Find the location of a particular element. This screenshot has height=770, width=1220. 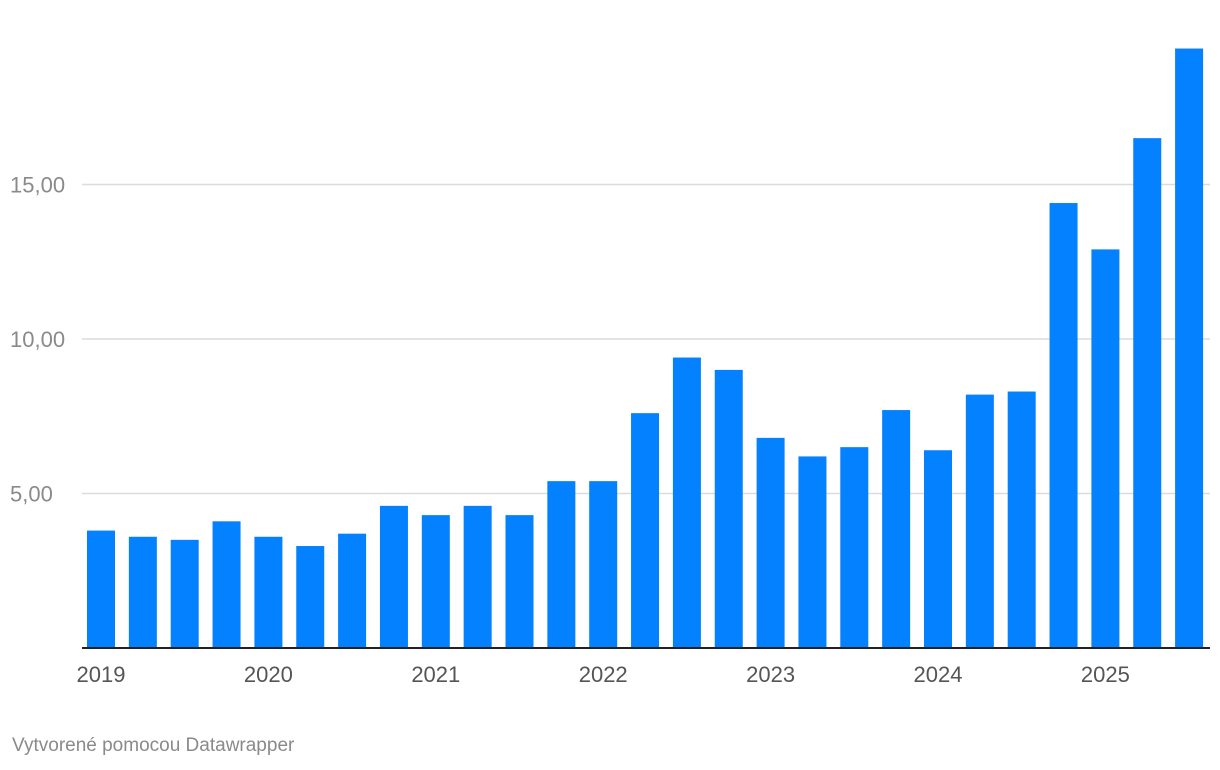

x-tick-label: 2024 is located at coordinates (938, 674).